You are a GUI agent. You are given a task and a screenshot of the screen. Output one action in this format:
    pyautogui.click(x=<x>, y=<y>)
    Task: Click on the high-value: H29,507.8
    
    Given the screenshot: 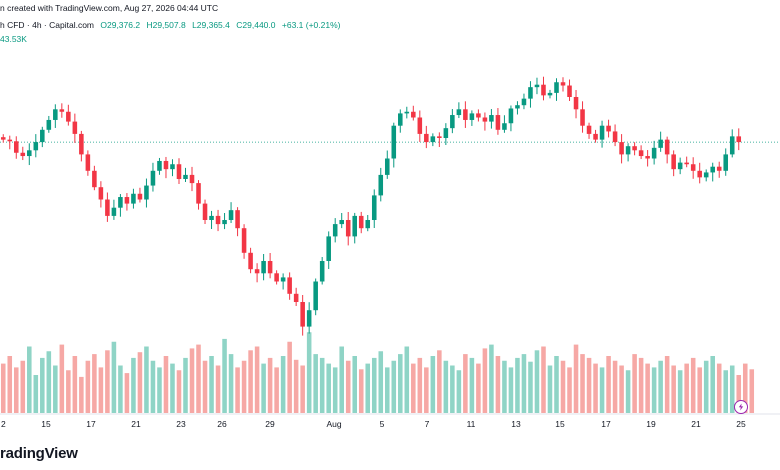 What is the action you would take?
    pyautogui.click(x=166, y=25)
    